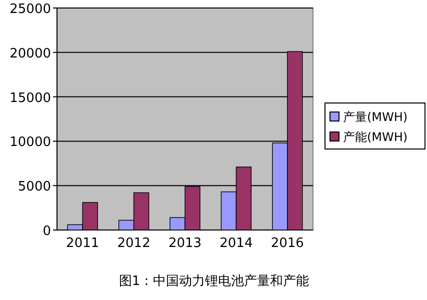  What do you see at coordinates (375, 117) in the screenshot?
I see `legend-label: 产量(MWH)` at bounding box center [375, 117].